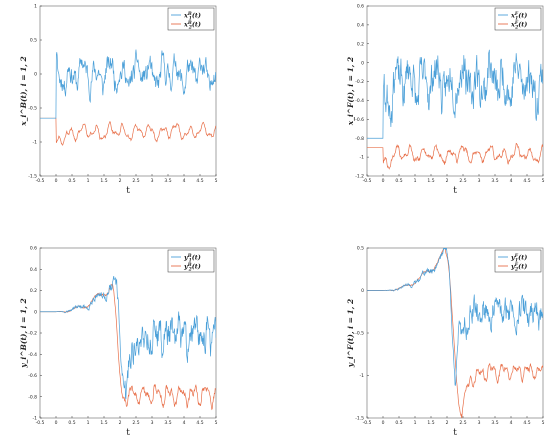 Image resolution: width=550 pixels, height=442 pixels. What do you see at coordinates (192, 258) in the screenshot?
I see `legend-entry-1: yB 1(t)` at bounding box center [192, 258].